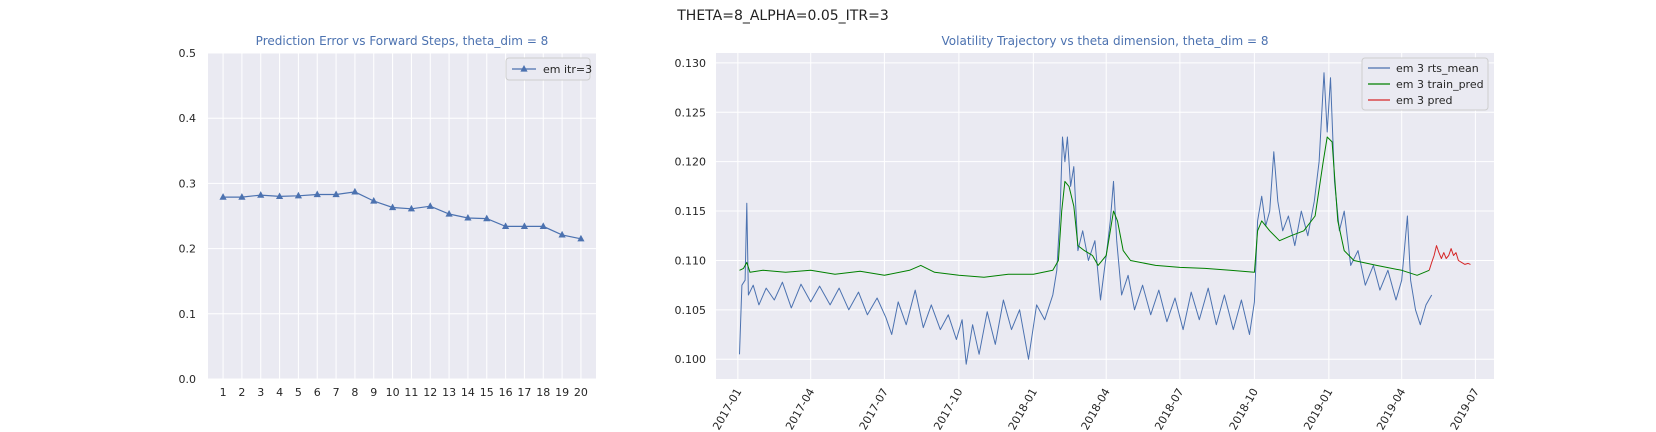 This screenshot has width=1656, height=432. I want to click on x-tick-label: 9, so click(373, 392).